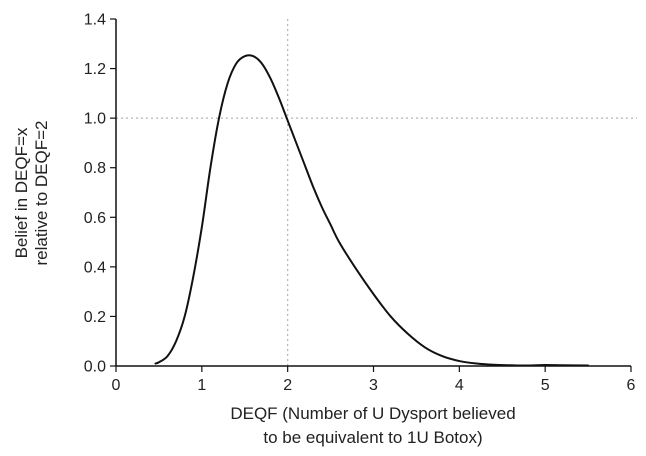 The image size is (646, 456). What do you see at coordinates (41, 192) in the screenshot?
I see `y-axis-title-line-2: relative to DEQF=2` at bounding box center [41, 192].